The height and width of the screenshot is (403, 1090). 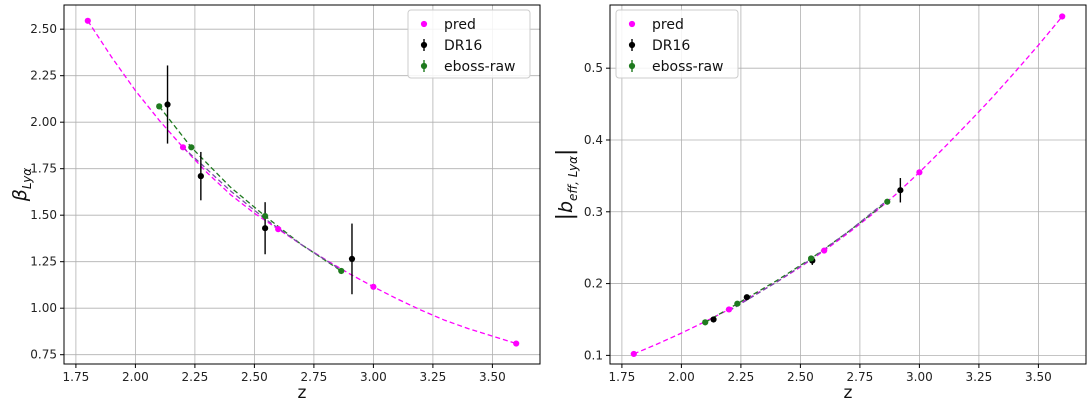 I want to click on series-DR16, so click(x=260, y=180).